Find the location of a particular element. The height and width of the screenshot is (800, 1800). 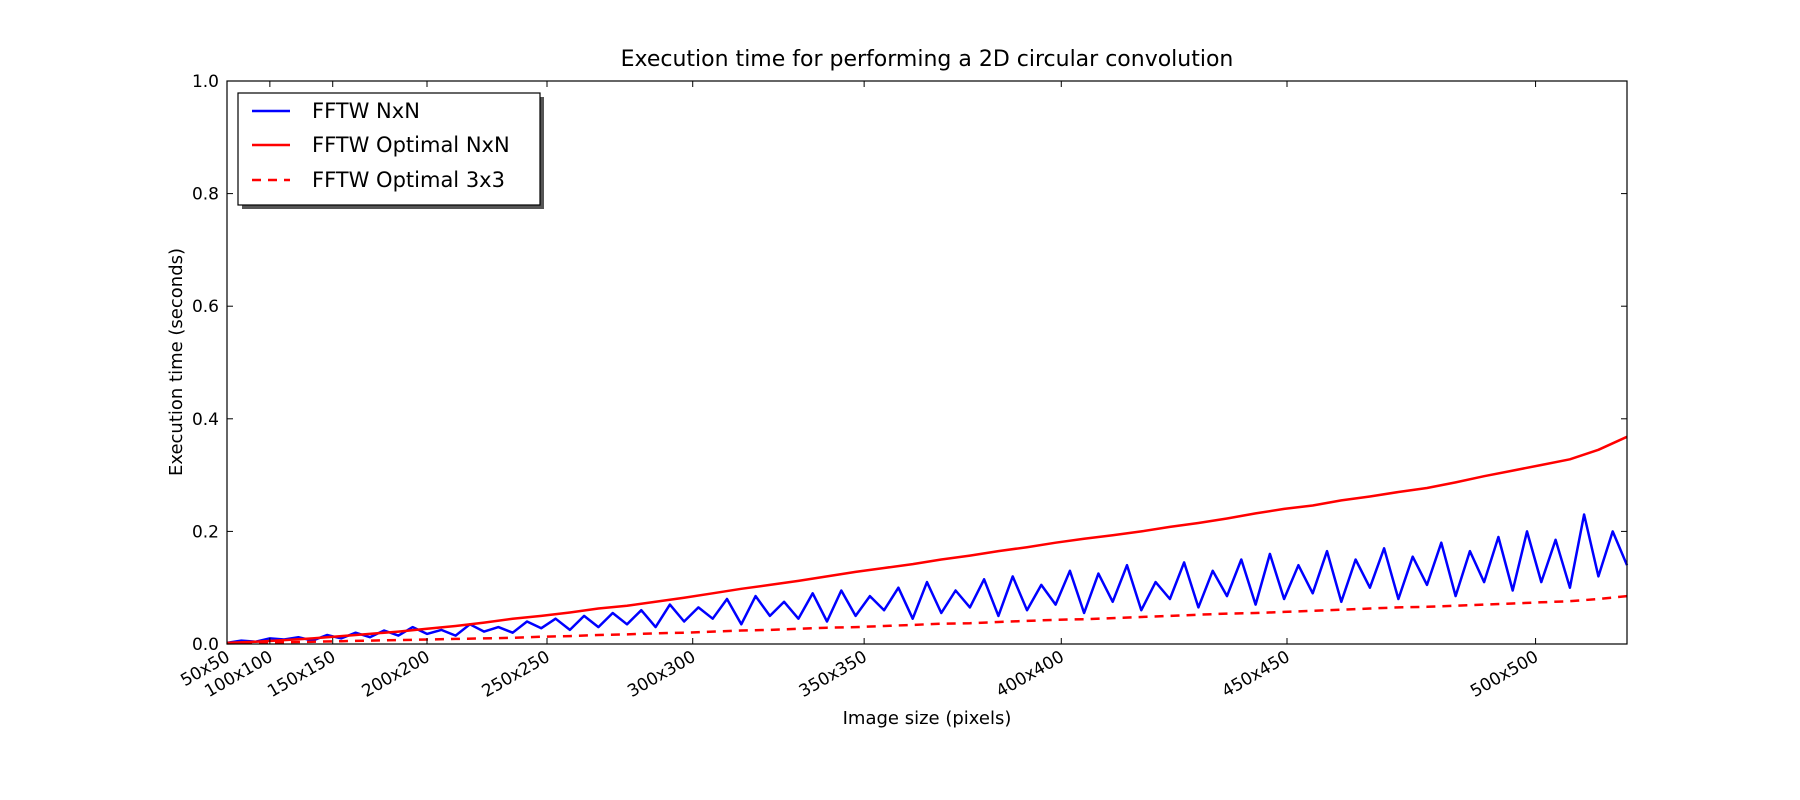

x-axis-title: Image size (pixels) is located at coordinates (927, 718).